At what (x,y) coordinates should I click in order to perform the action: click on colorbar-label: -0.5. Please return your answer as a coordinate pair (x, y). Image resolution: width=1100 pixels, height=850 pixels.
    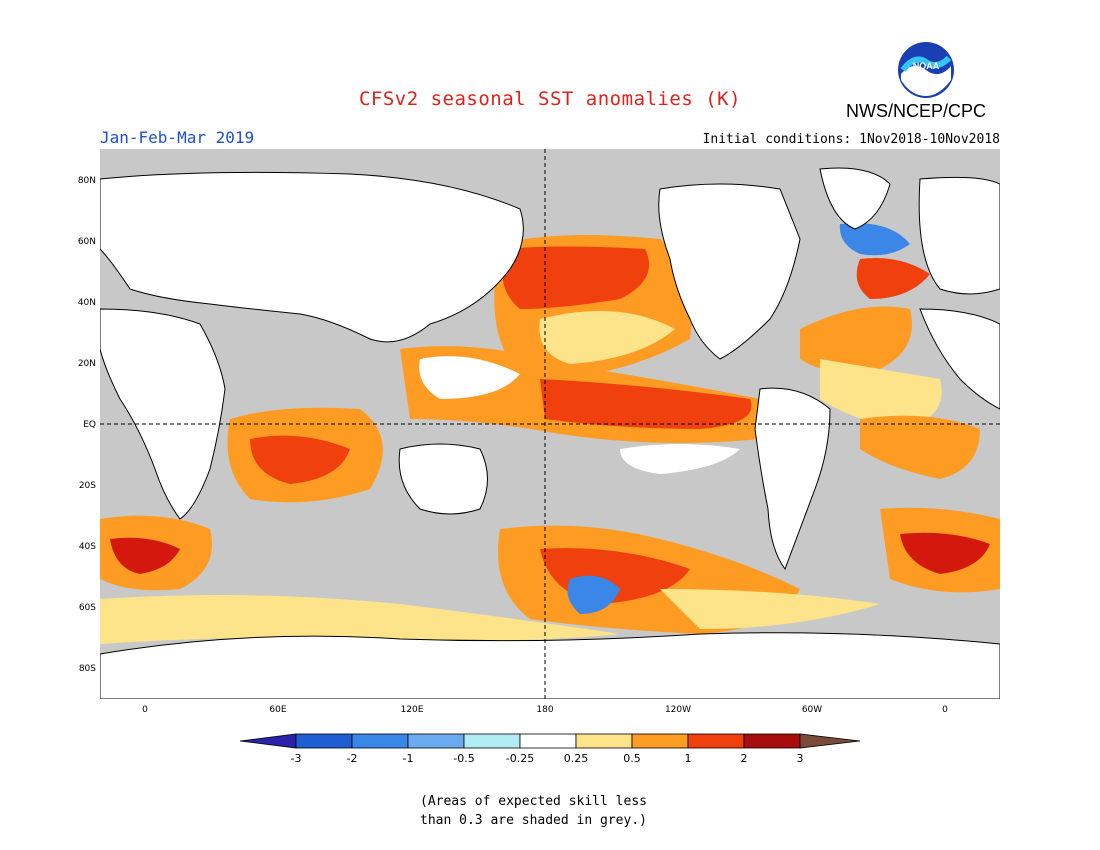
    Looking at the image, I should click on (464, 758).